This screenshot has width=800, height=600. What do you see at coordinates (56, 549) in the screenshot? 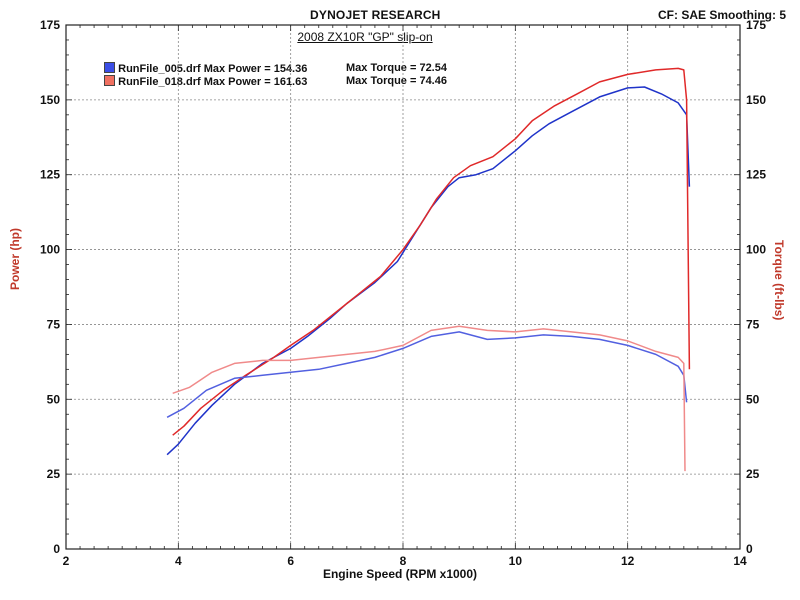
I see `y-tick-label-left: 0` at bounding box center [56, 549].